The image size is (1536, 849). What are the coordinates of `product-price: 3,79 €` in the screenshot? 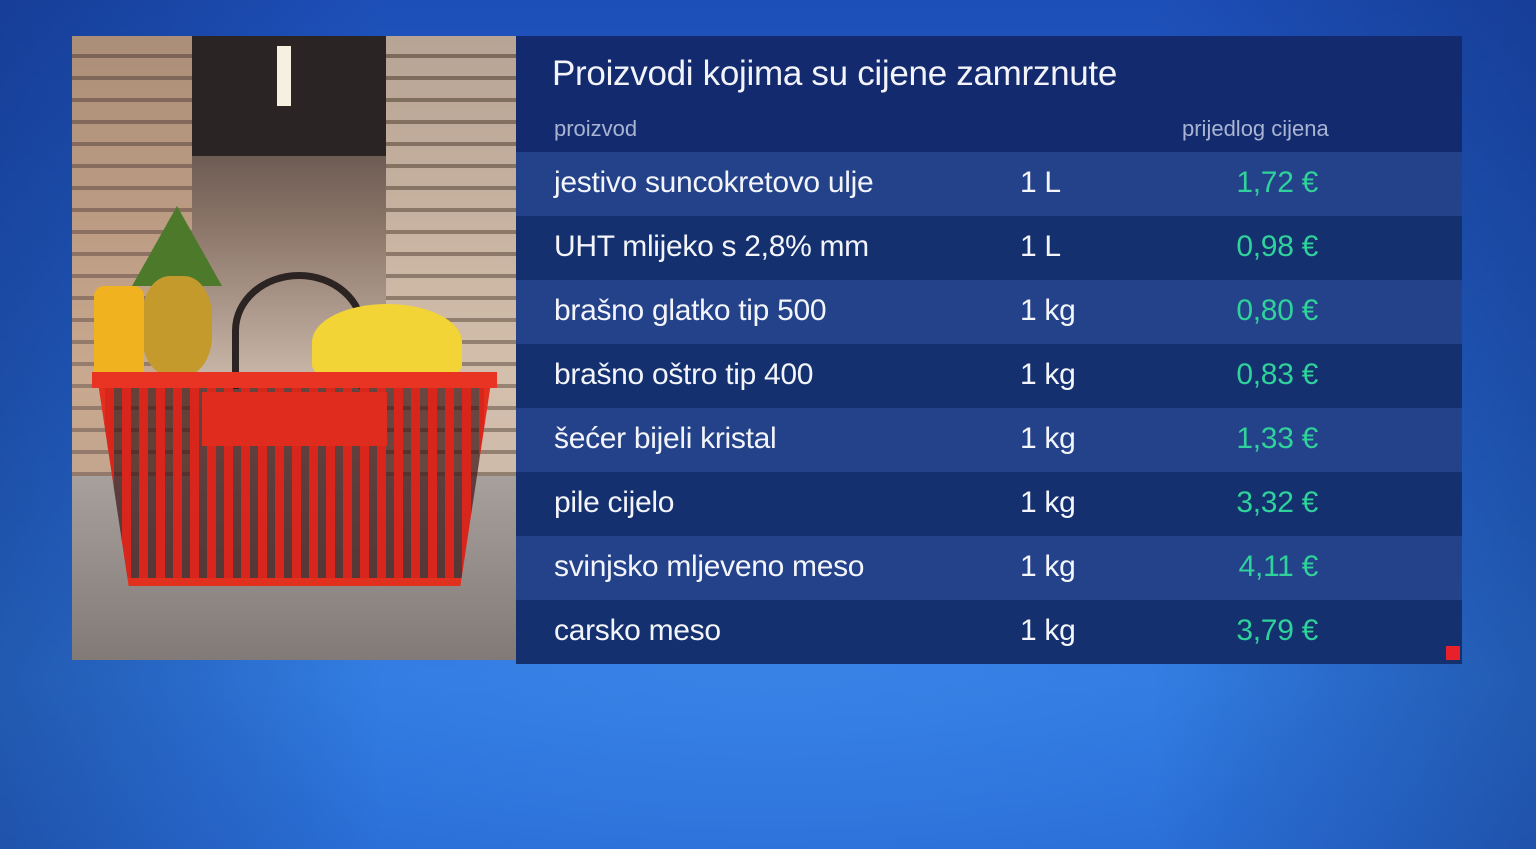 It's located at (1277, 630).